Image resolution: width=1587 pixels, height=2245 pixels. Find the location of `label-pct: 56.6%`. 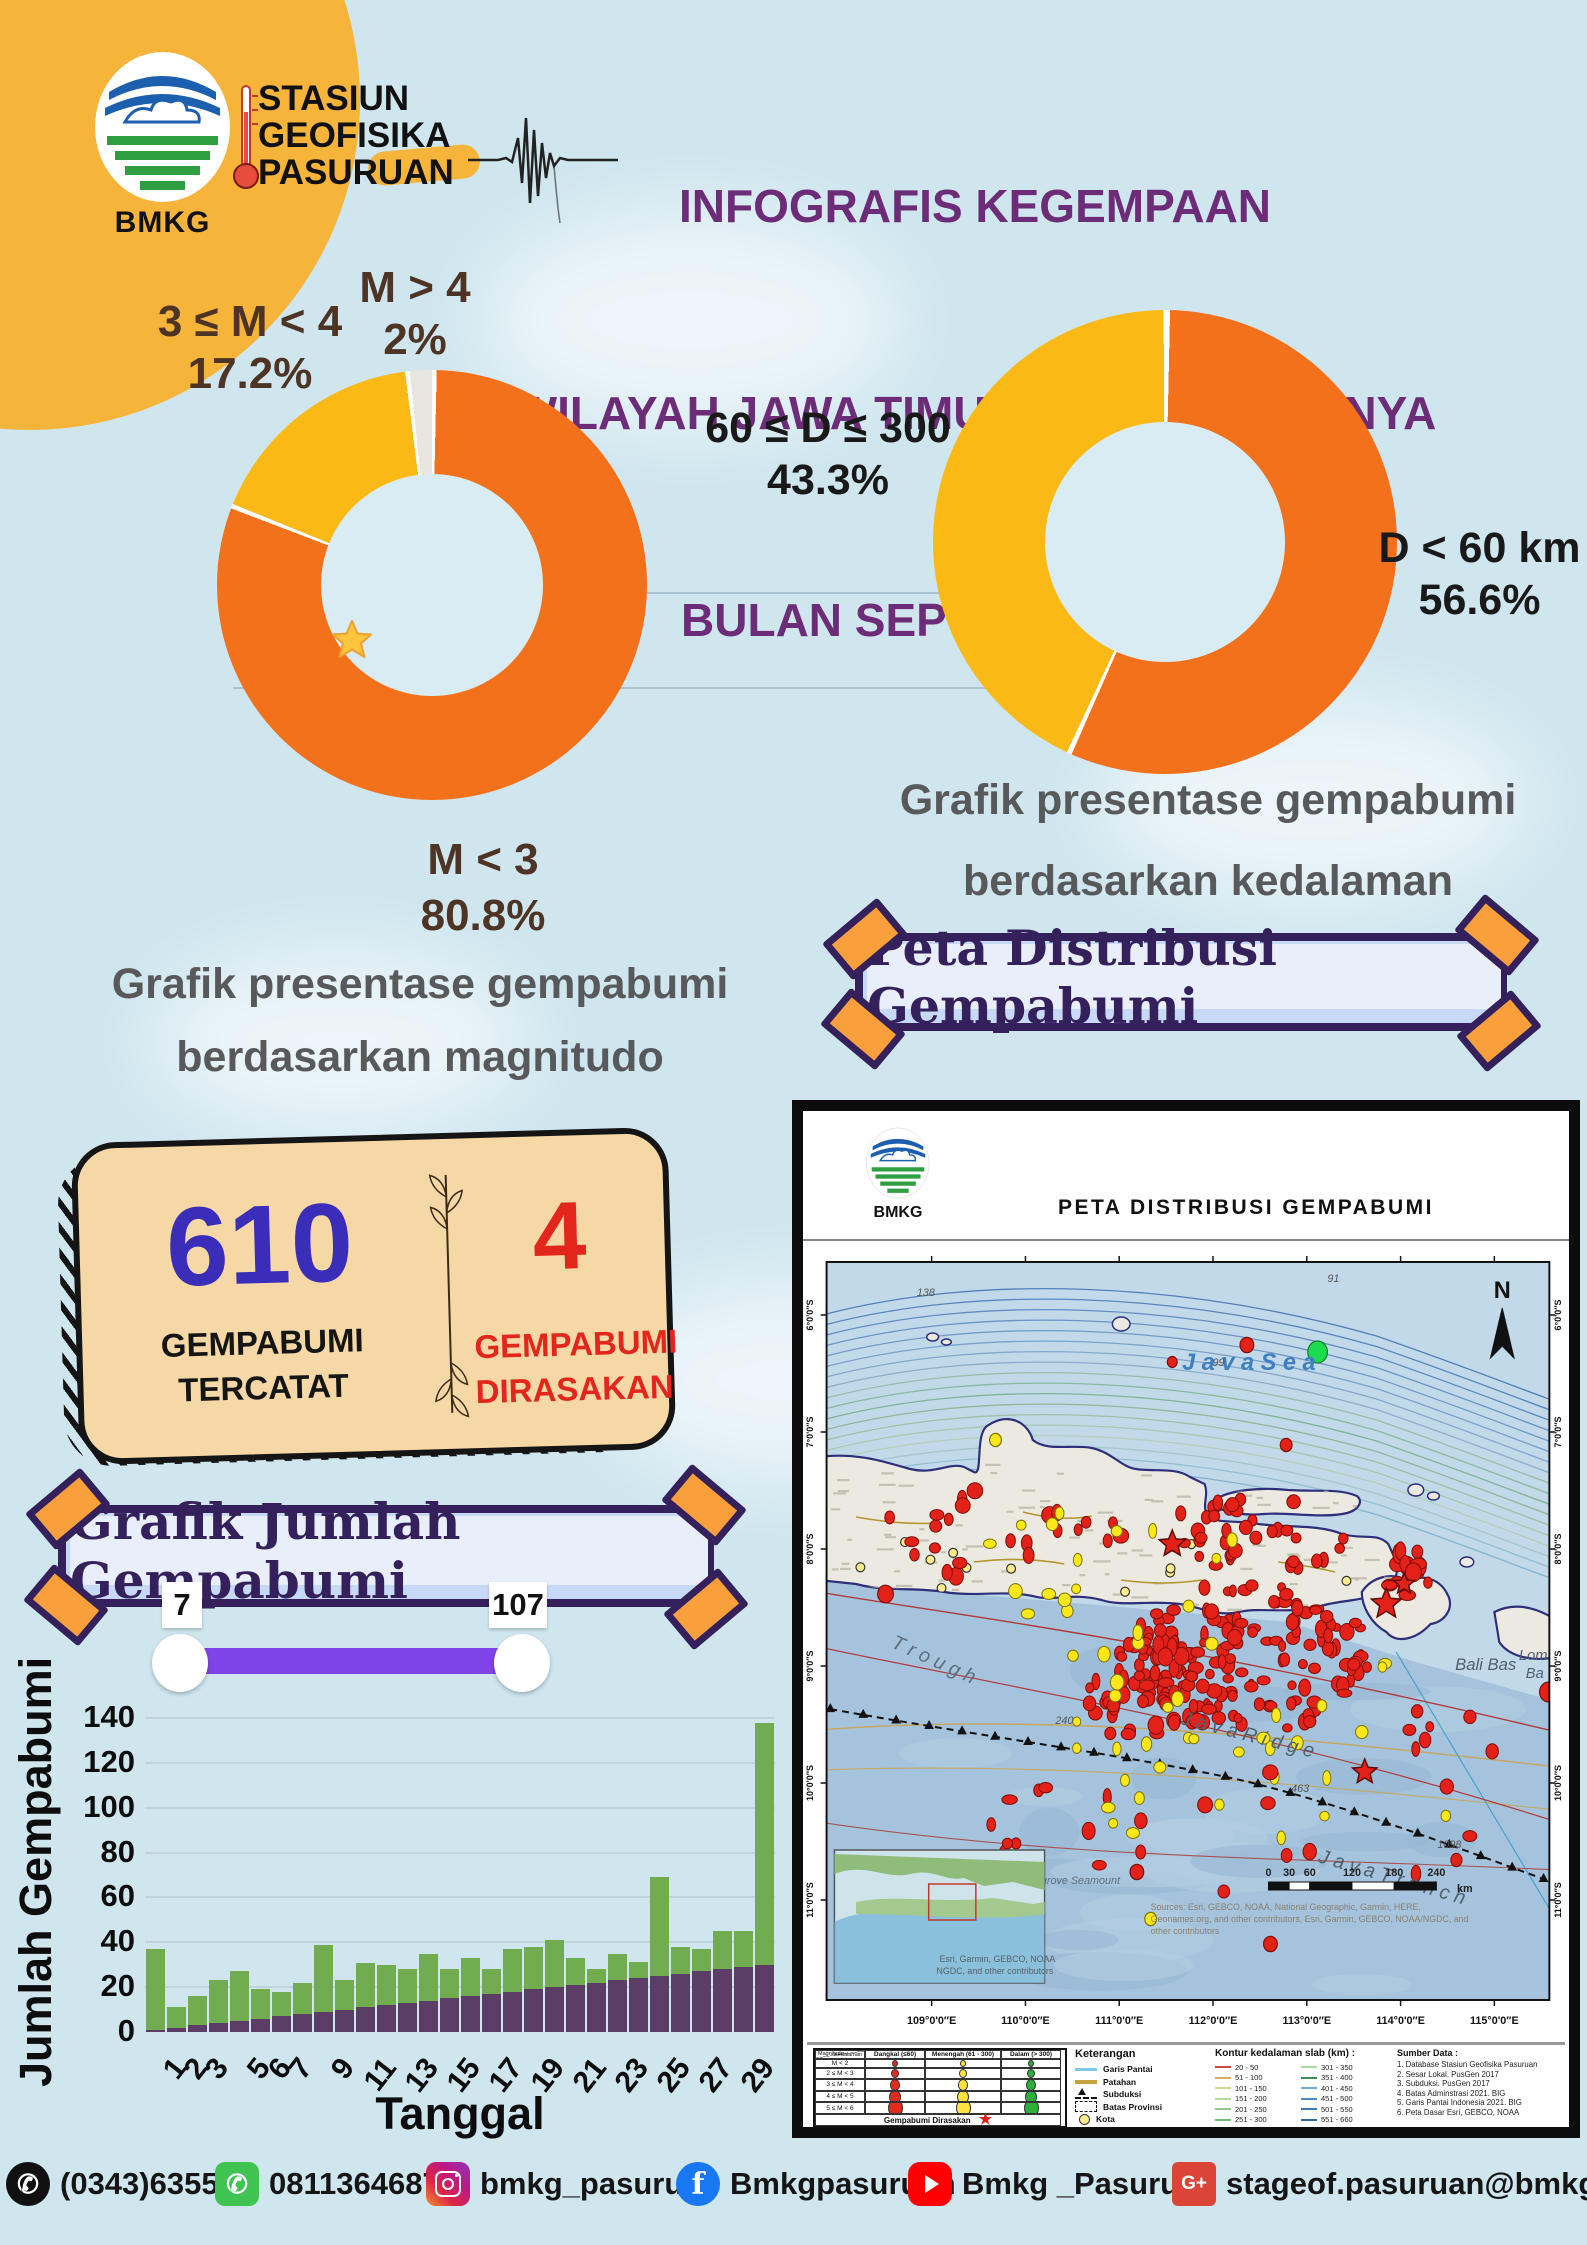

label-pct: 56.6% is located at coordinates (1479, 600).